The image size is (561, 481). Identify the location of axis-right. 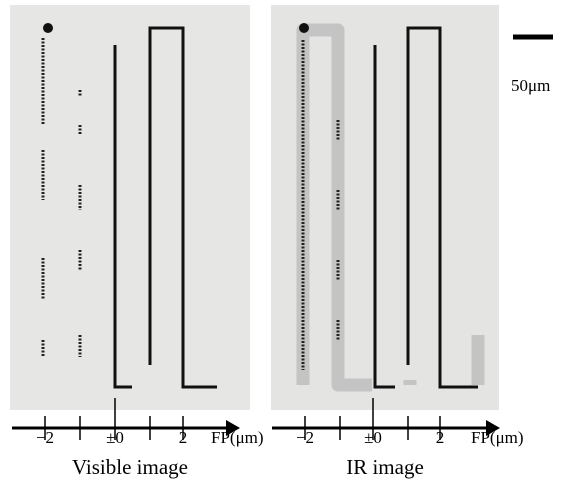
(386, 419).